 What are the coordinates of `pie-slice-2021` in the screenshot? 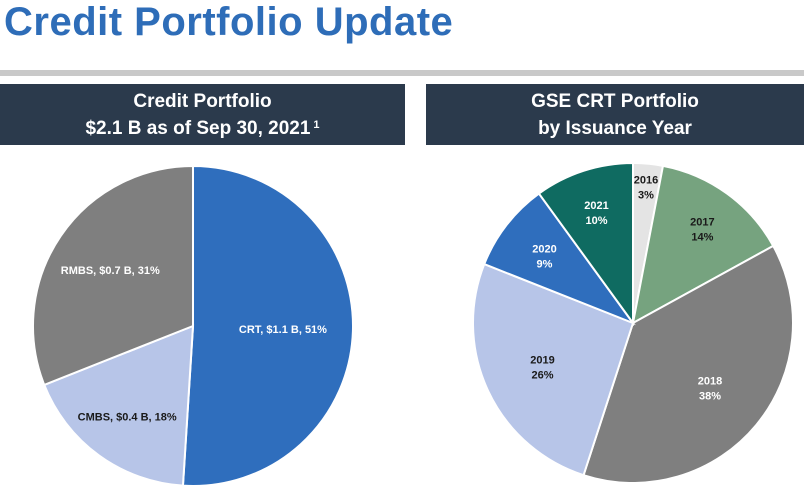 It's located at (585, 244).